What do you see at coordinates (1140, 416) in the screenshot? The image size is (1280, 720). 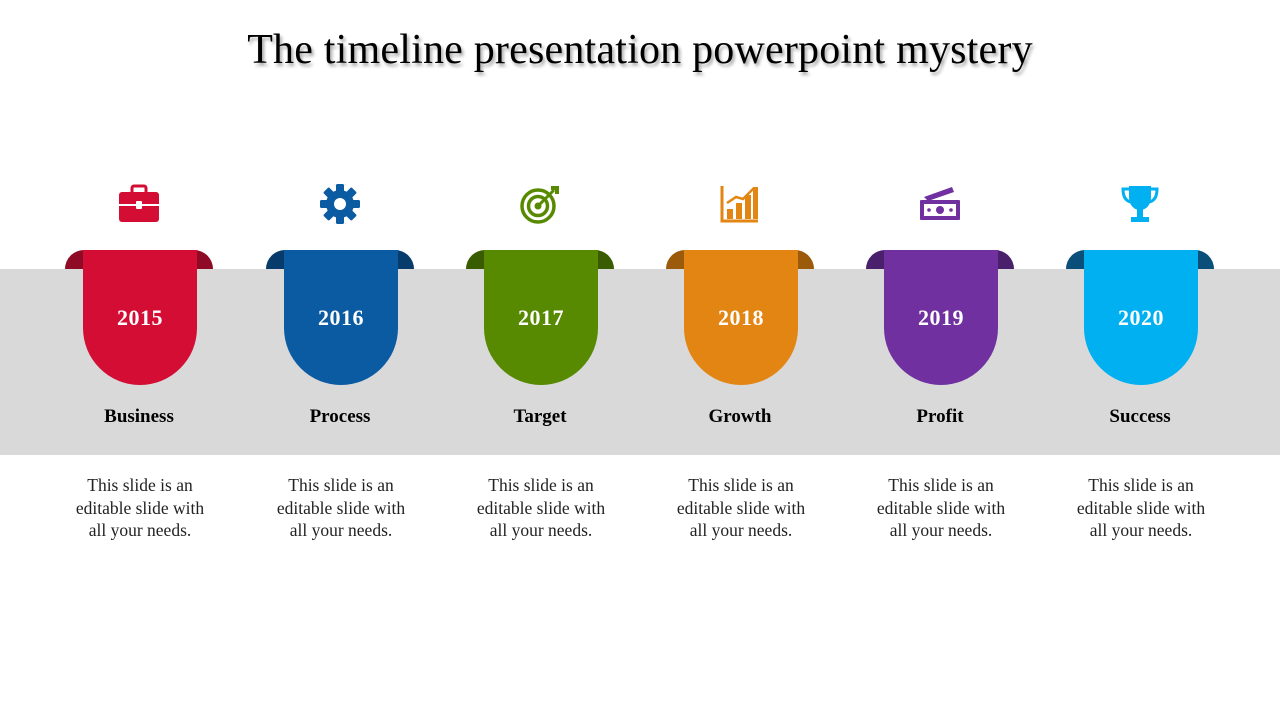 I see `milestone-title: Success` at bounding box center [1140, 416].